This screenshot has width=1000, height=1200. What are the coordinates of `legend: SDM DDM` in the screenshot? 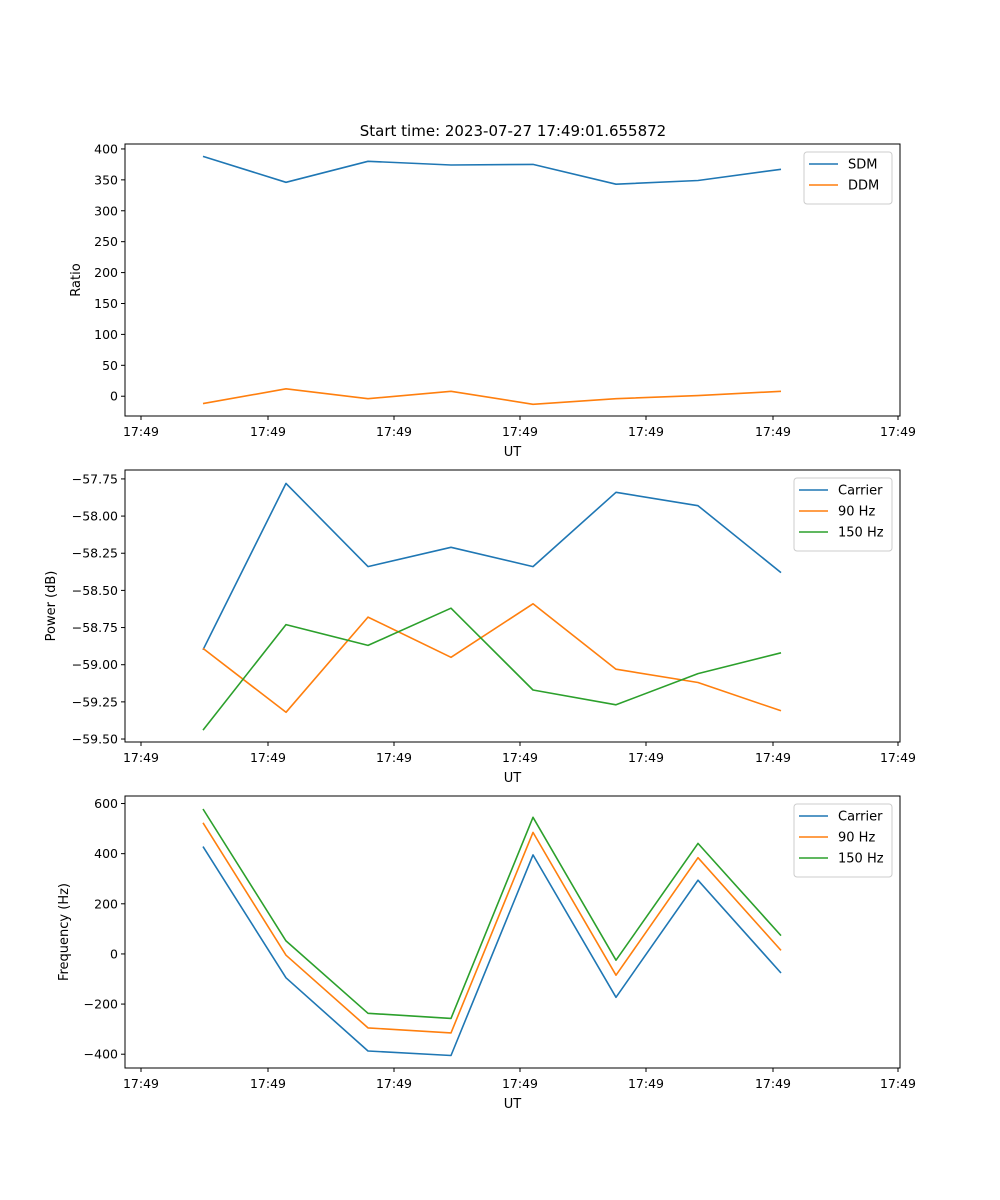 It's located at (848, 178).